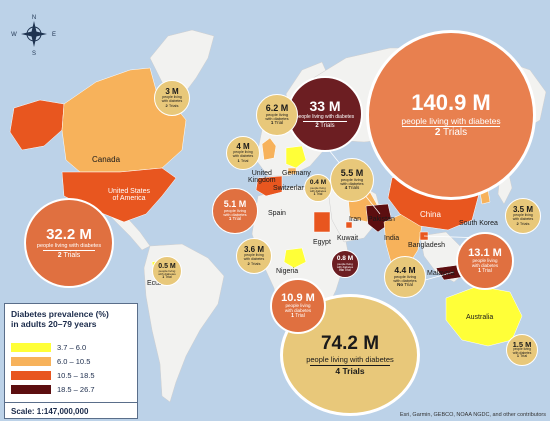 The image size is (550, 421). I want to click on nigeria-area, so click(295, 258).